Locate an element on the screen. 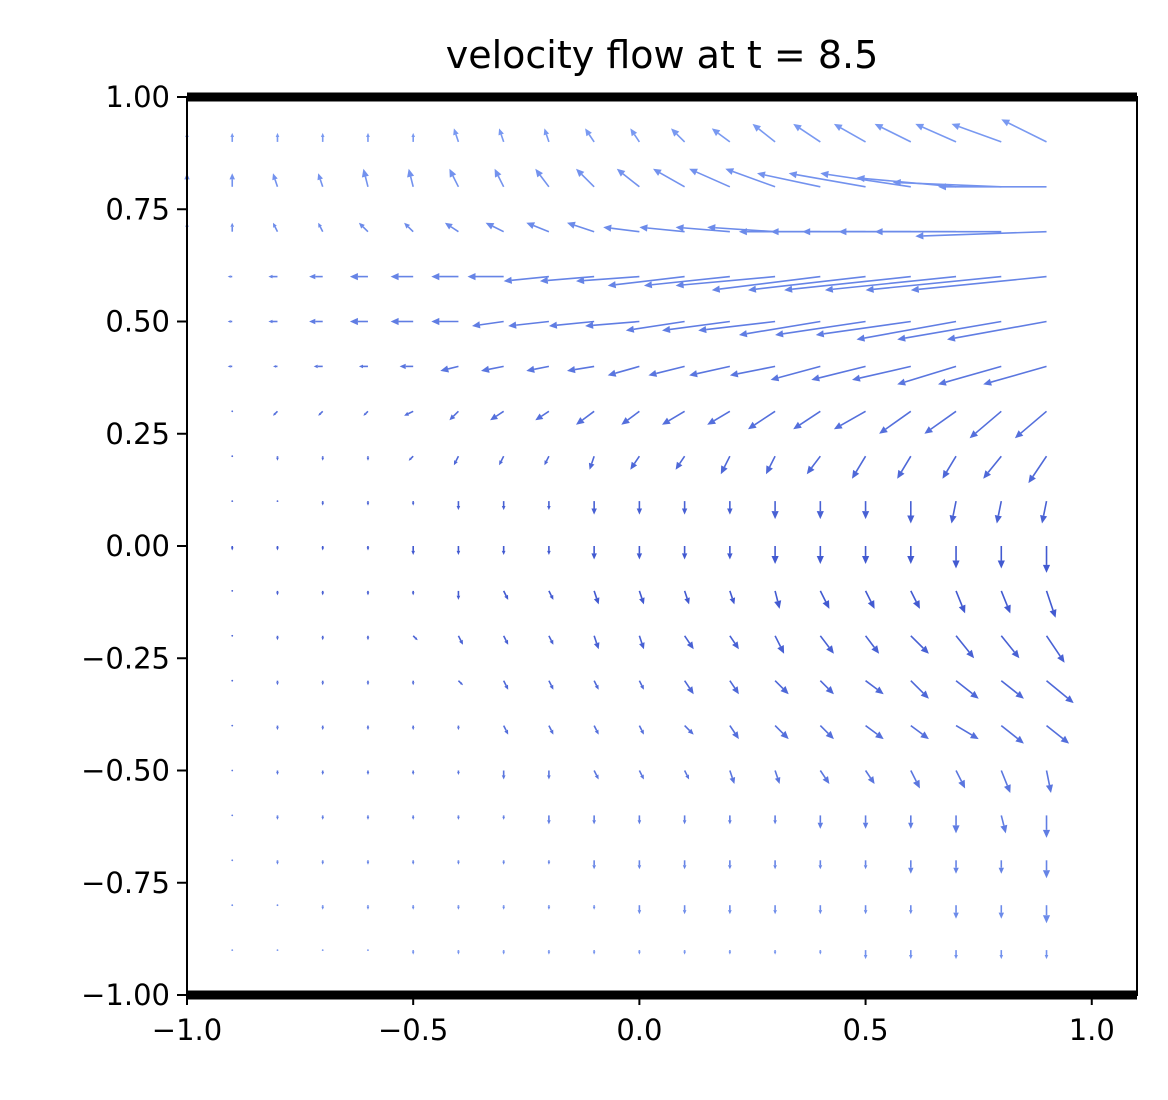  x-tick-label: 1.0 is located at coordinates (1092, 1030).